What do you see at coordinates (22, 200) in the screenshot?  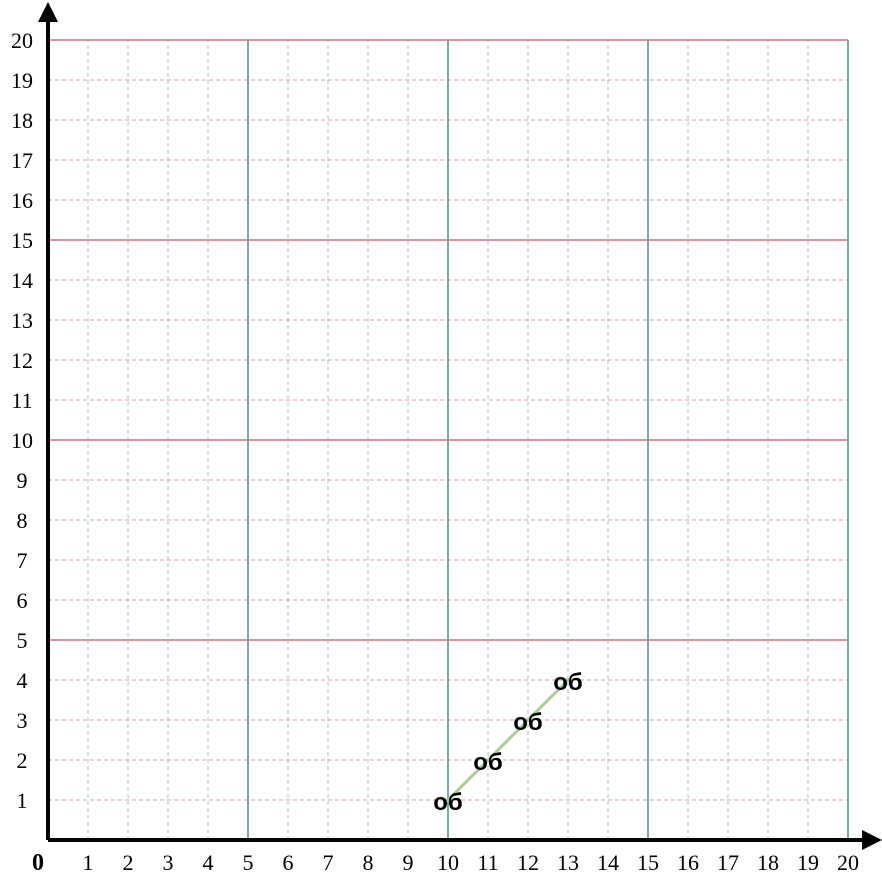 I see `y-tick-label: 16` at bounding box center [22, 200].